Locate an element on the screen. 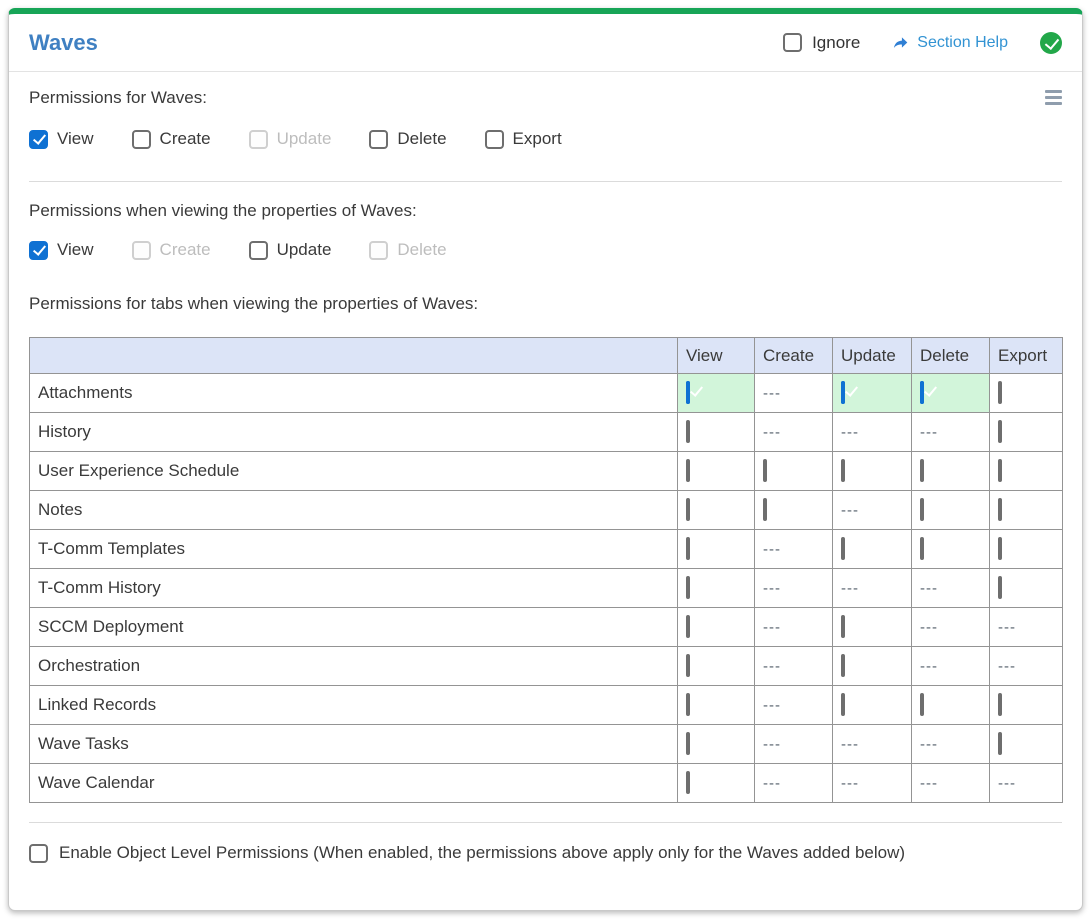 The image size is (1091, 919). main-permissions-checkbox-row: View Create Update Delete Export is located at coordinates (545, 139).